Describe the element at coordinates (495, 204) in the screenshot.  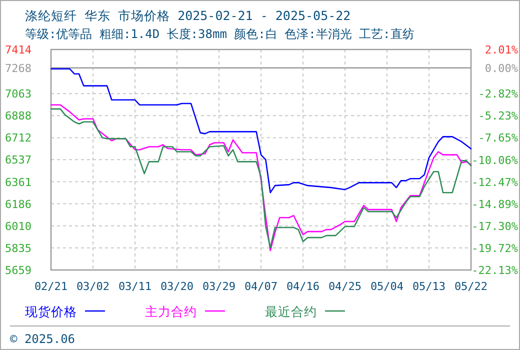
I see `y2-tick-label: -14.89%` at that location.